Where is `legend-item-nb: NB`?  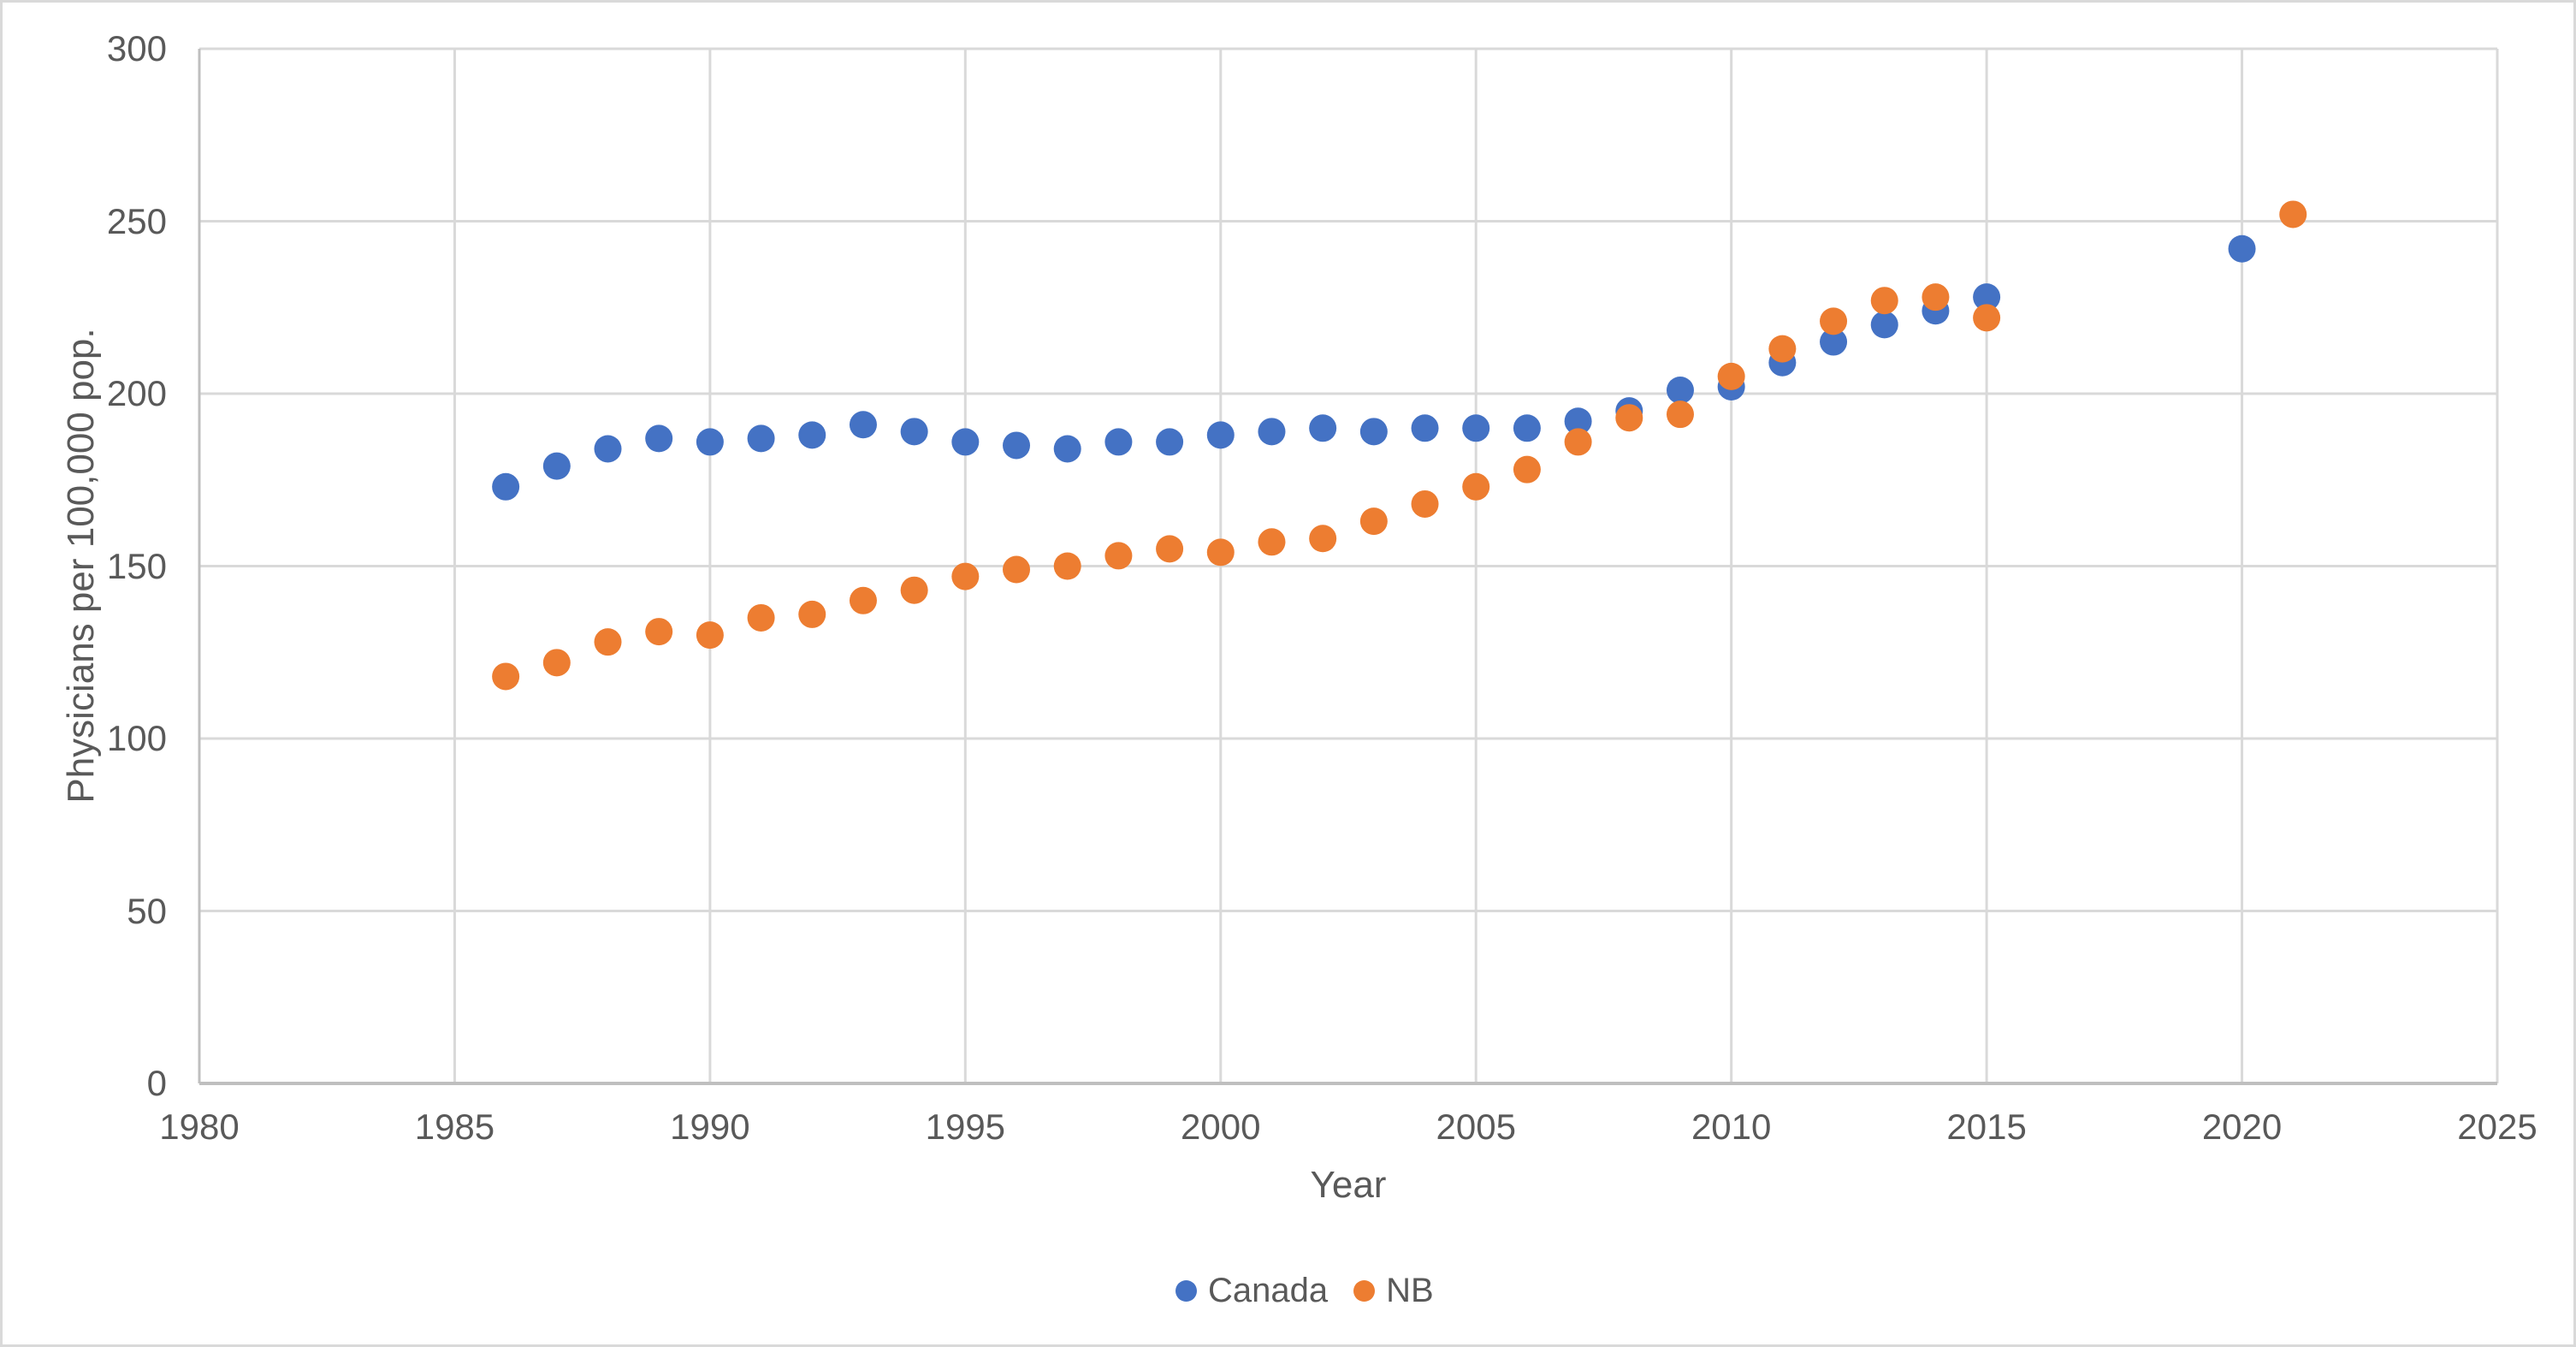
legend-item-nb: NB is located at coordinates (1393, 1291).